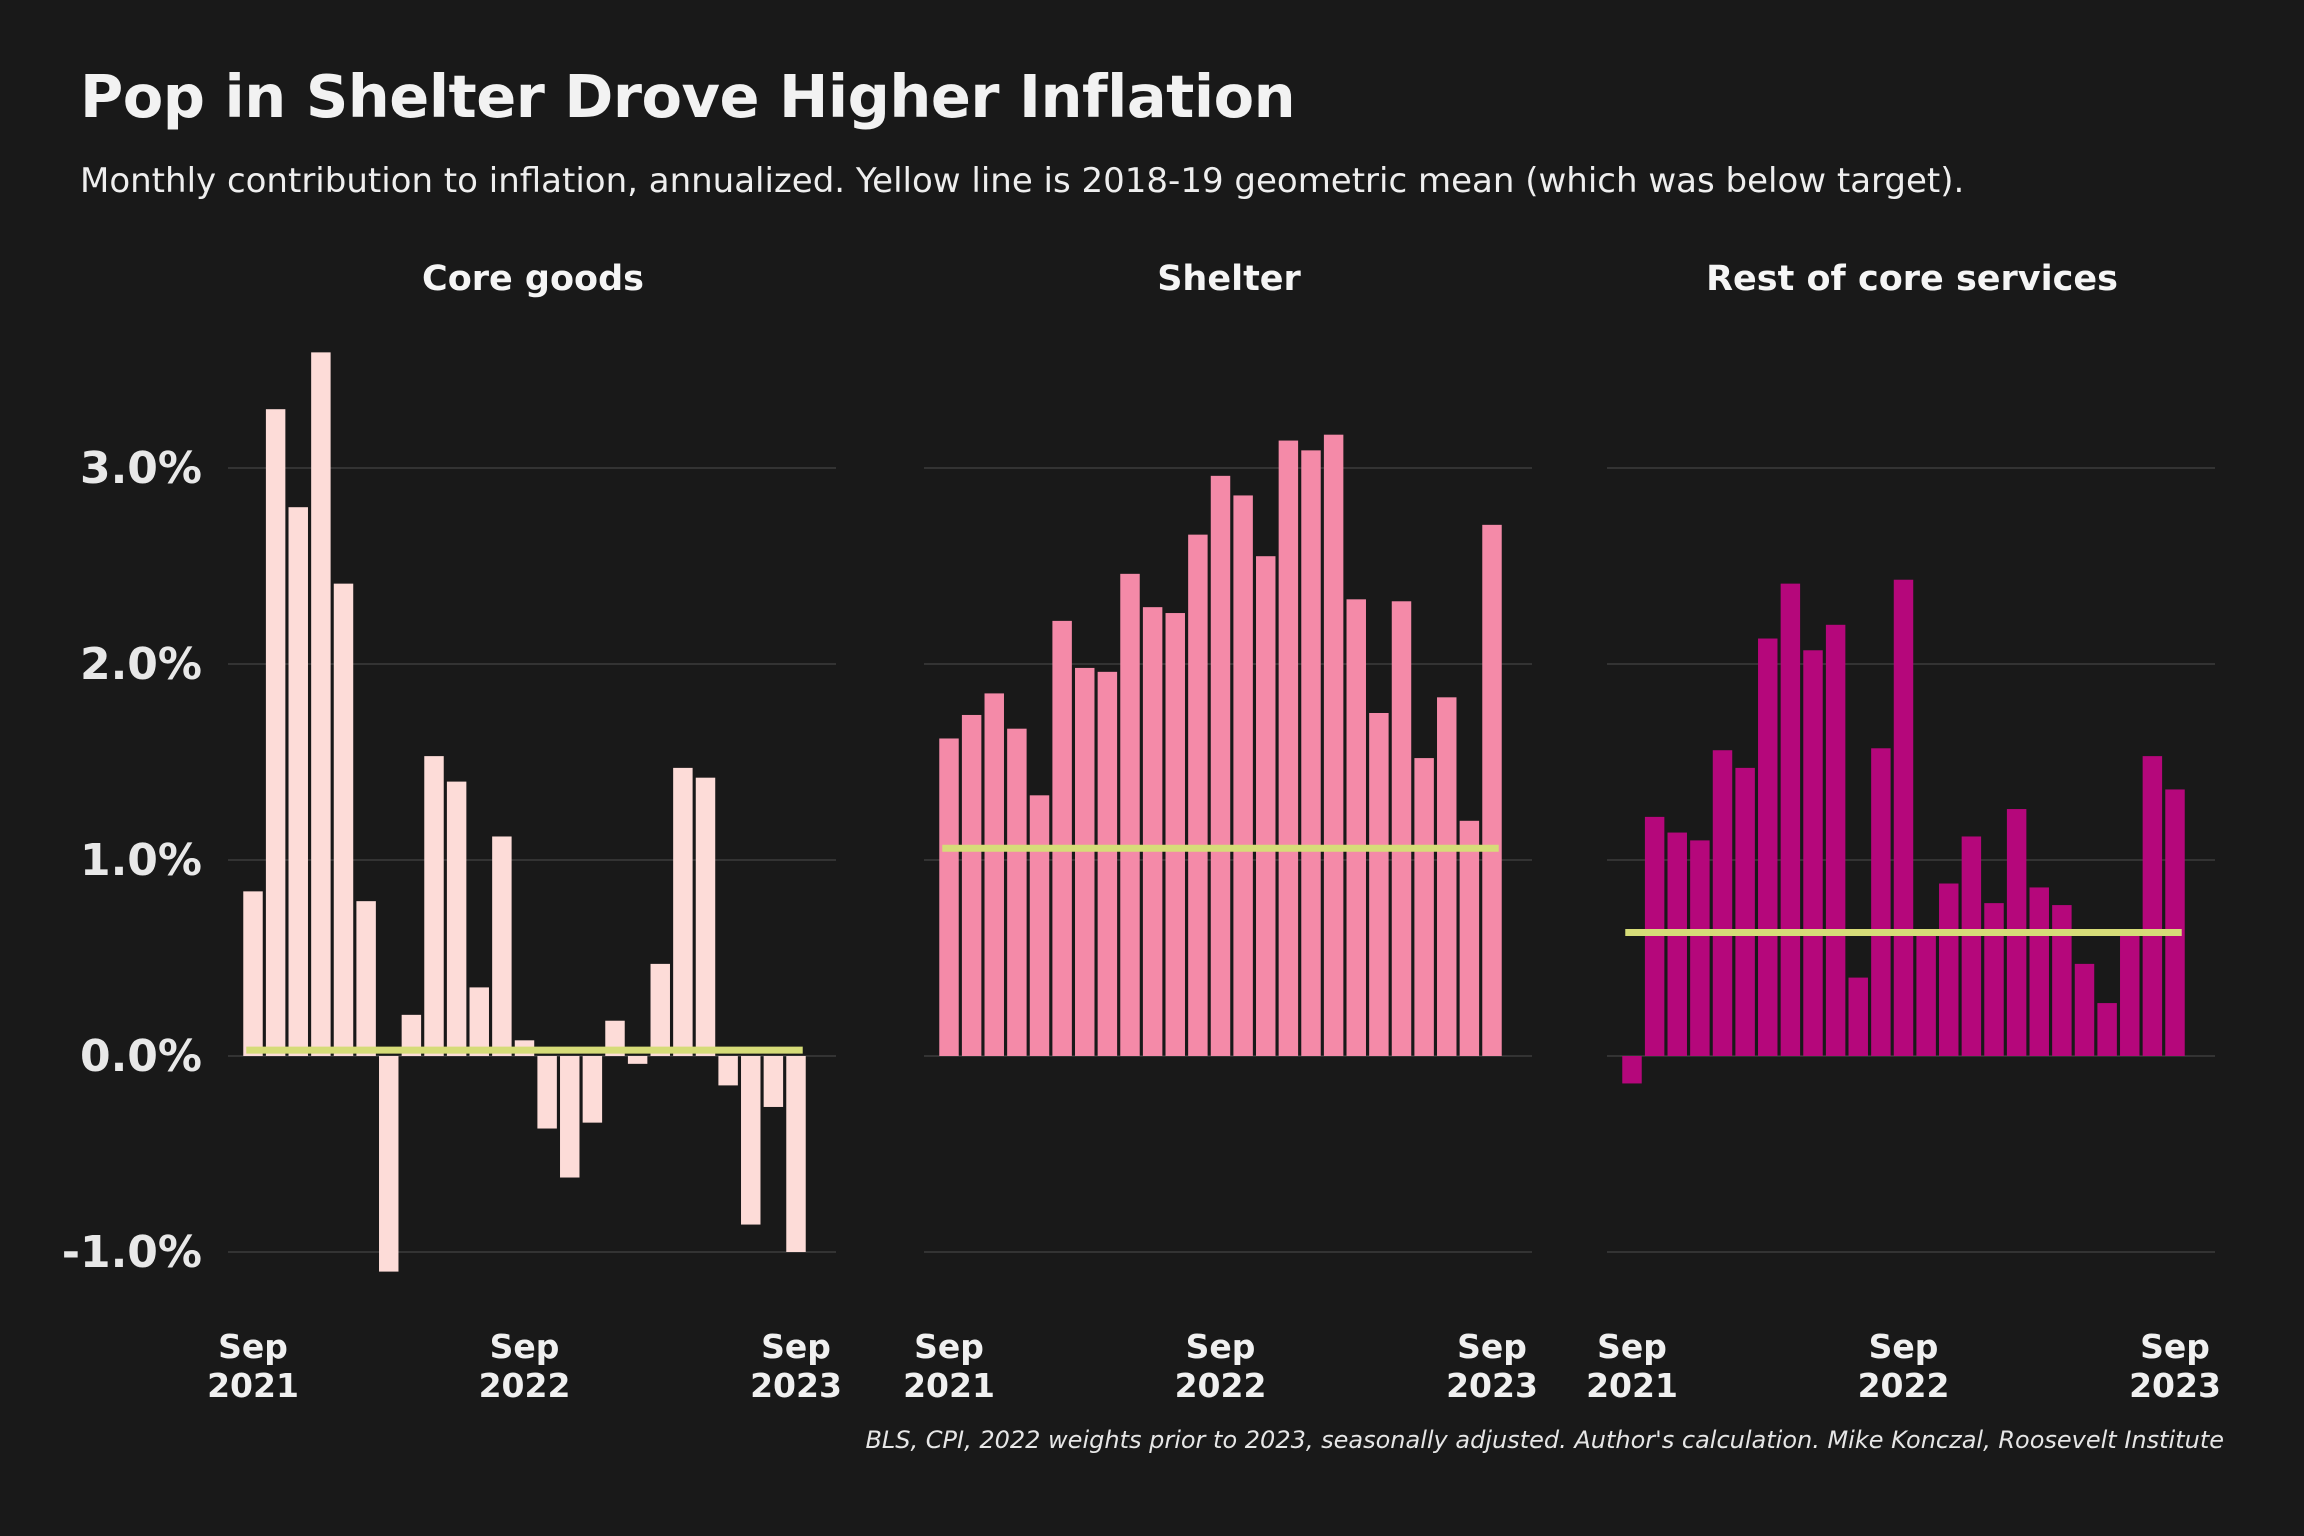  Describe the element at coordinates (533, 279) in the screenshot. I see `panel-title: Core goods` at that location.